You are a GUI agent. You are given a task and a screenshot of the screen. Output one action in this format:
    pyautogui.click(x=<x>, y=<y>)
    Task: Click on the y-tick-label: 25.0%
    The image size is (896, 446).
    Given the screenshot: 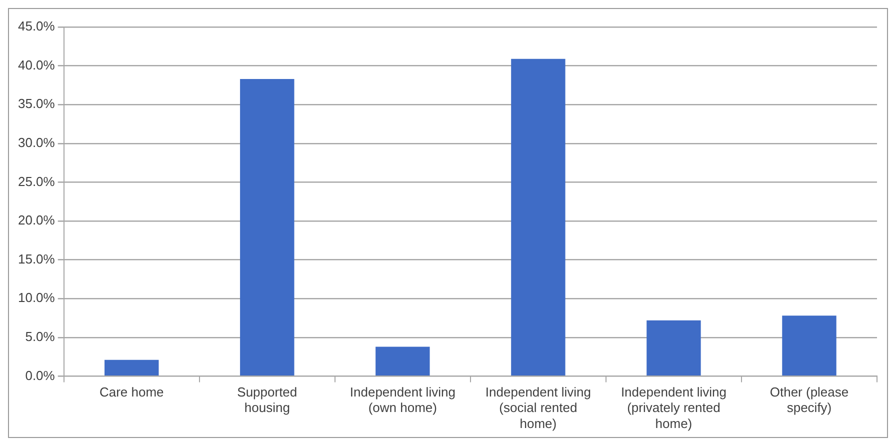 What is the action you would take?
    pyautogui.click(x=37, y=181)
    